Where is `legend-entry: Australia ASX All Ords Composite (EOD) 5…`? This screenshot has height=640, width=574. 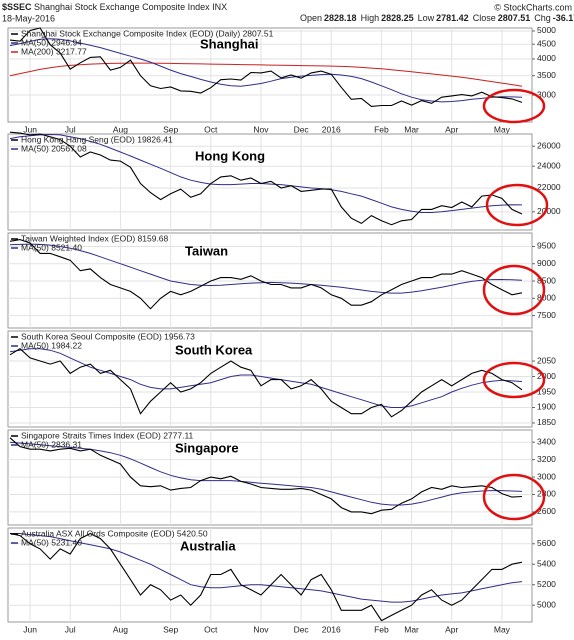 legend-entry: Australia ASX All Ords Composite (EOD) 5… is located at coordinates (114, 533).